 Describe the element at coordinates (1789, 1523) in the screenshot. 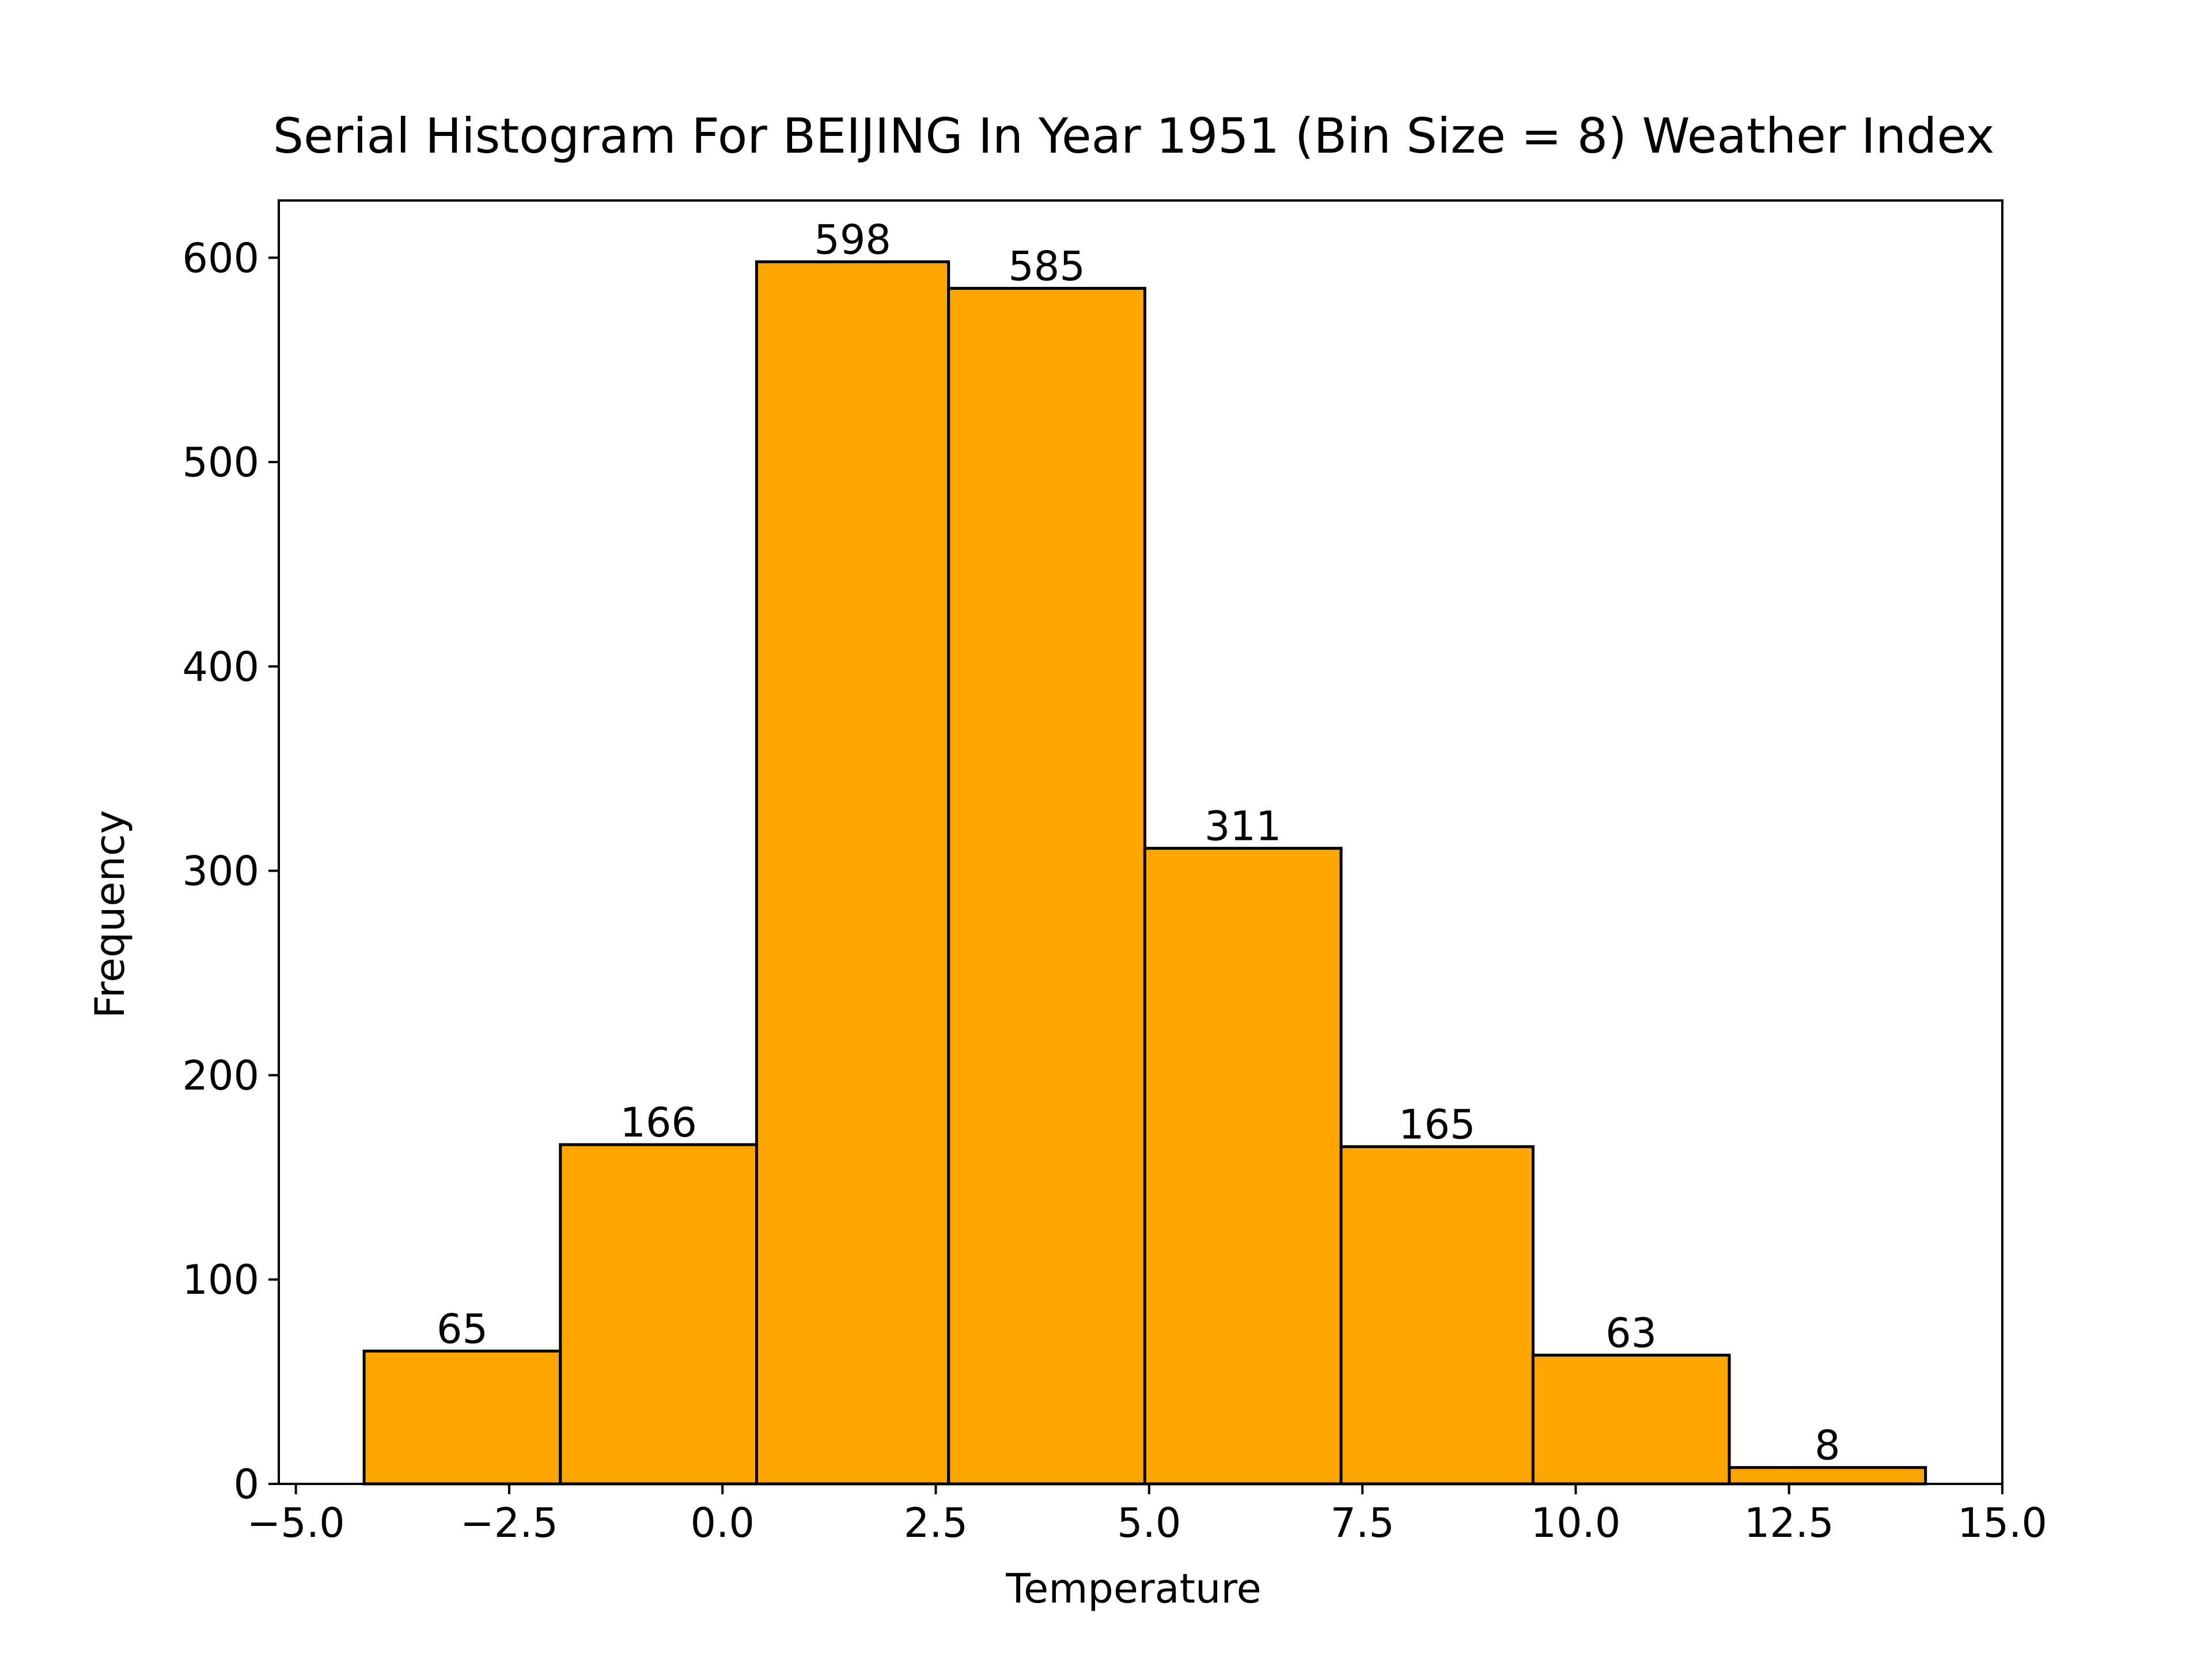

I see `x-tick-label: 12.5` at that location.